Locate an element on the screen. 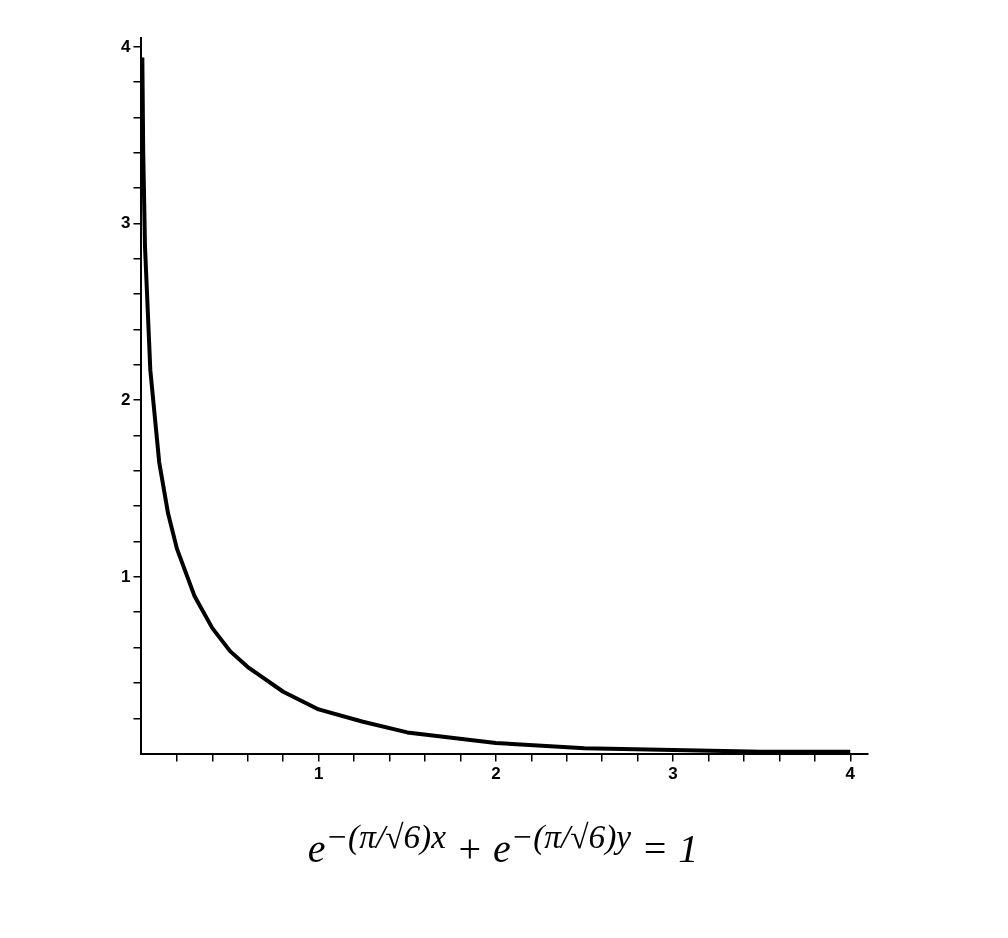  text: e$^{−(π/√6)x}$ + e$^{−(π/√6)y}$ = 1 is located at coordinates (503, 845).